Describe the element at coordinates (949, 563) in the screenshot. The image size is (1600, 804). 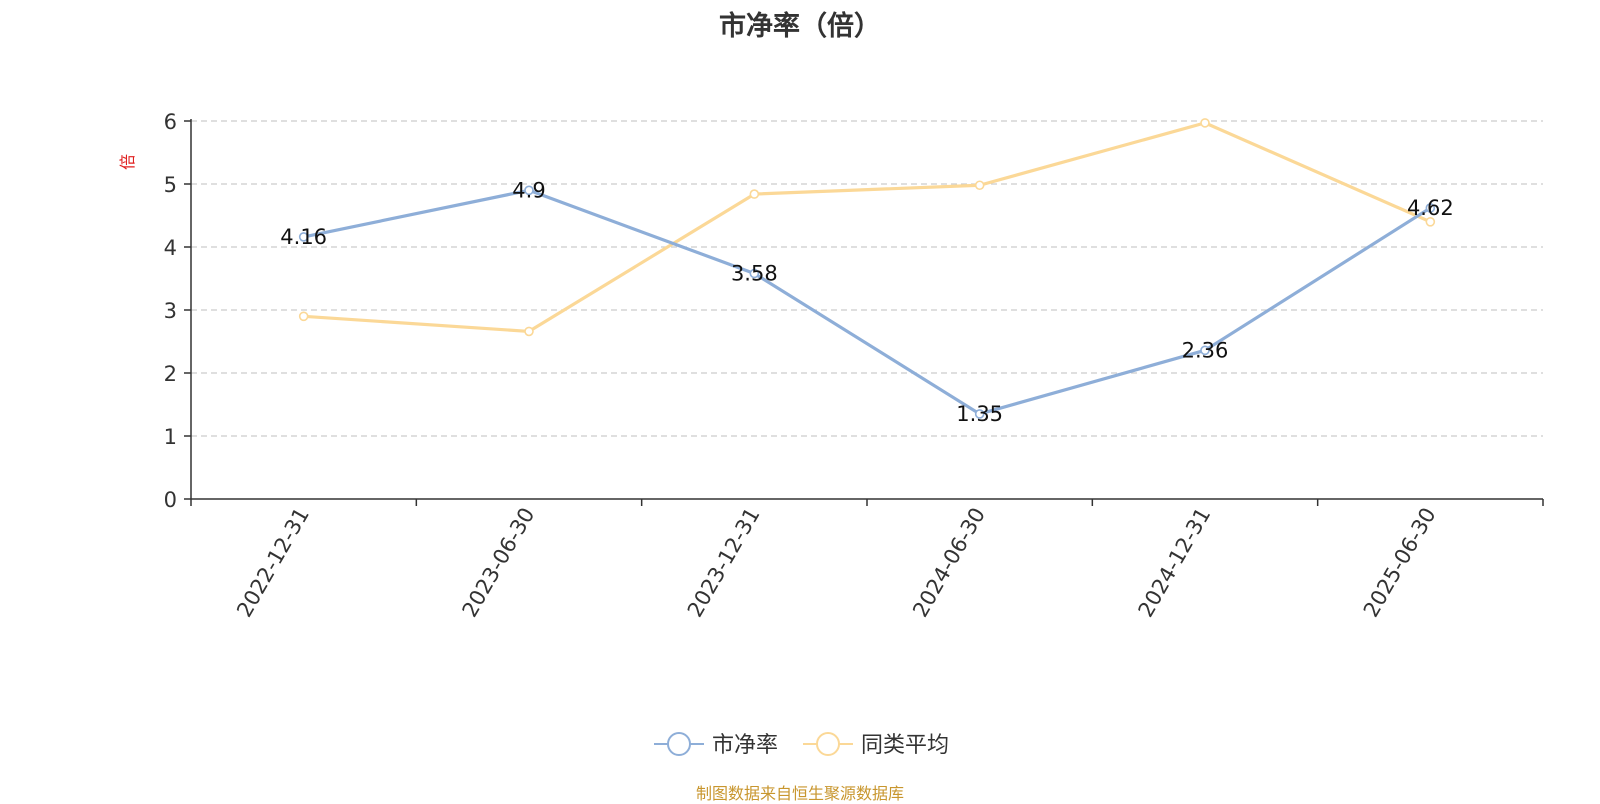
I see `x-tick-label: 2024-06-30` at that location.